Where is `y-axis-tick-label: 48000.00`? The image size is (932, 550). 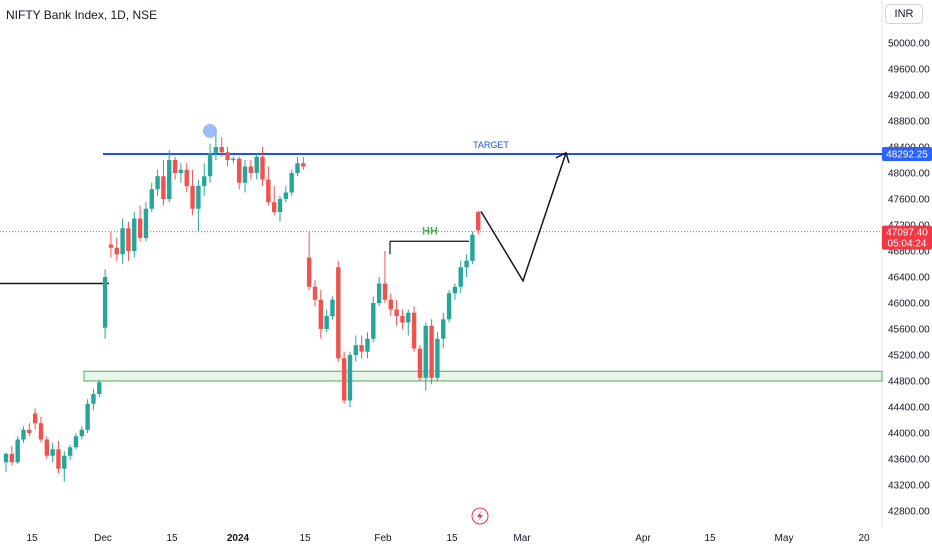 y-axis-tick-label: 48000.00 is located at coordinates (909, 174).